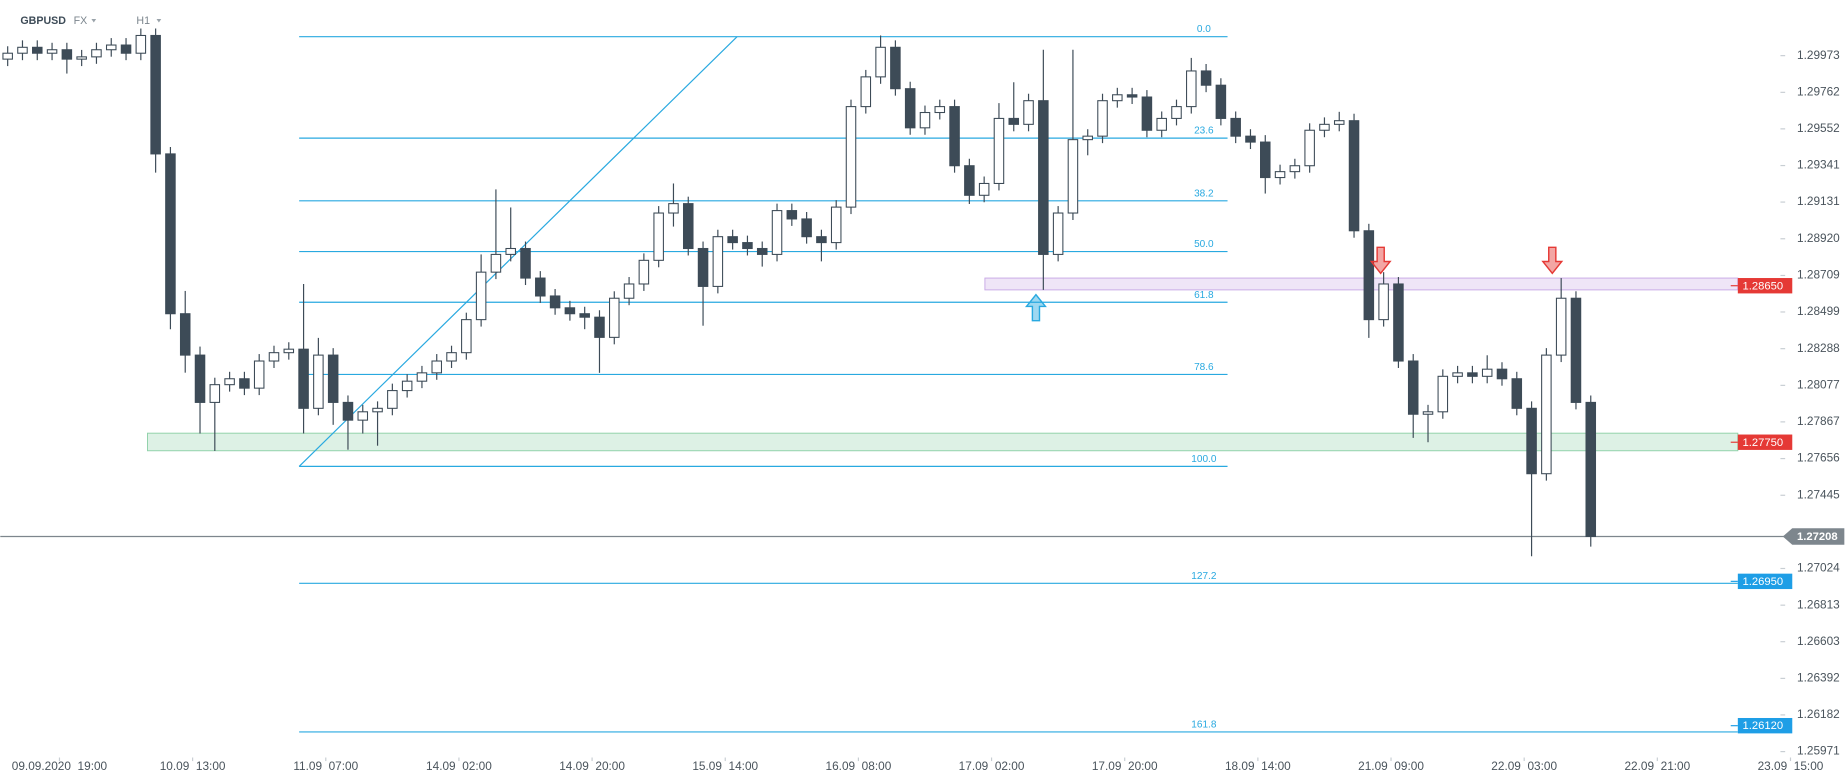  I want to click on x-tick-label: 16.09 08:00, so click(859, 766).